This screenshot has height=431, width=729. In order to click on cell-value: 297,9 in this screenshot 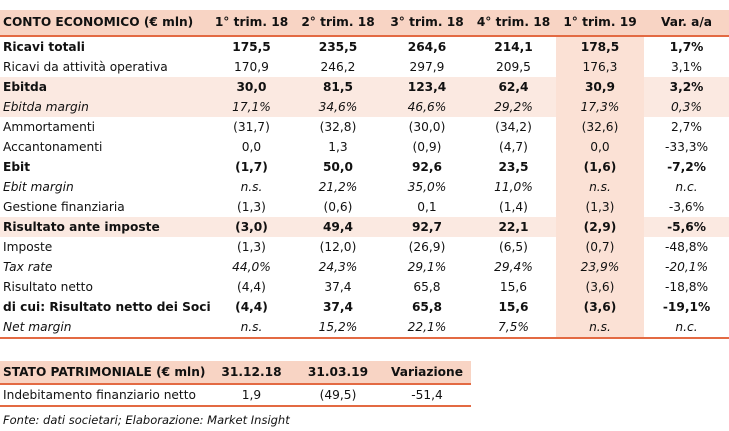, I will do `click(427, 67)`.